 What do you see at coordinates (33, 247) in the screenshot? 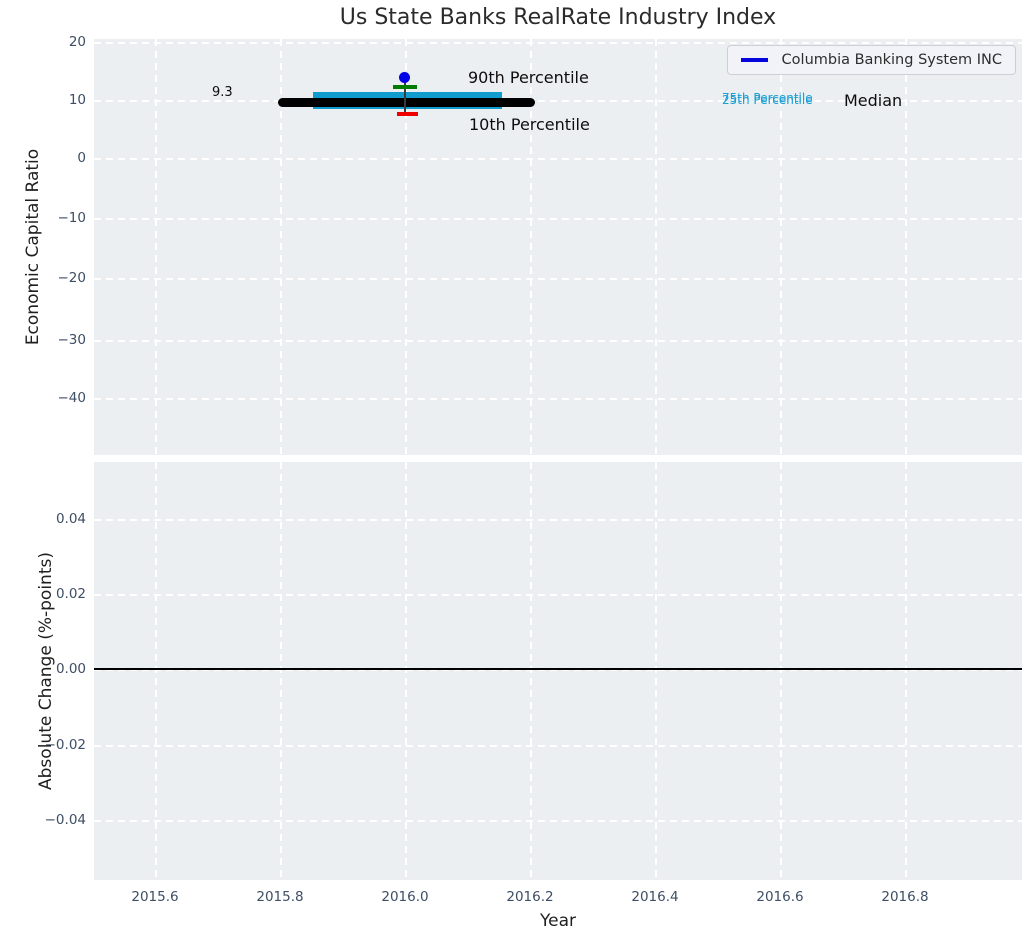
I see `top-y-axis-label: Economic Capital Ratio` at bounding box center [33, 247].